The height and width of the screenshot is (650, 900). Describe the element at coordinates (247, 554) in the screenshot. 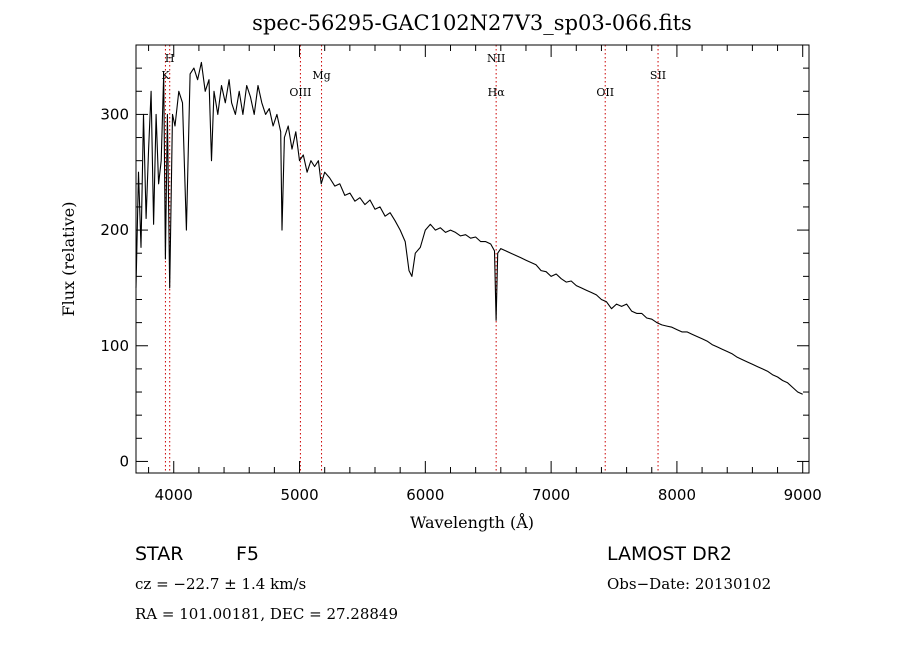

I see `object-subclass: F5` at that location.